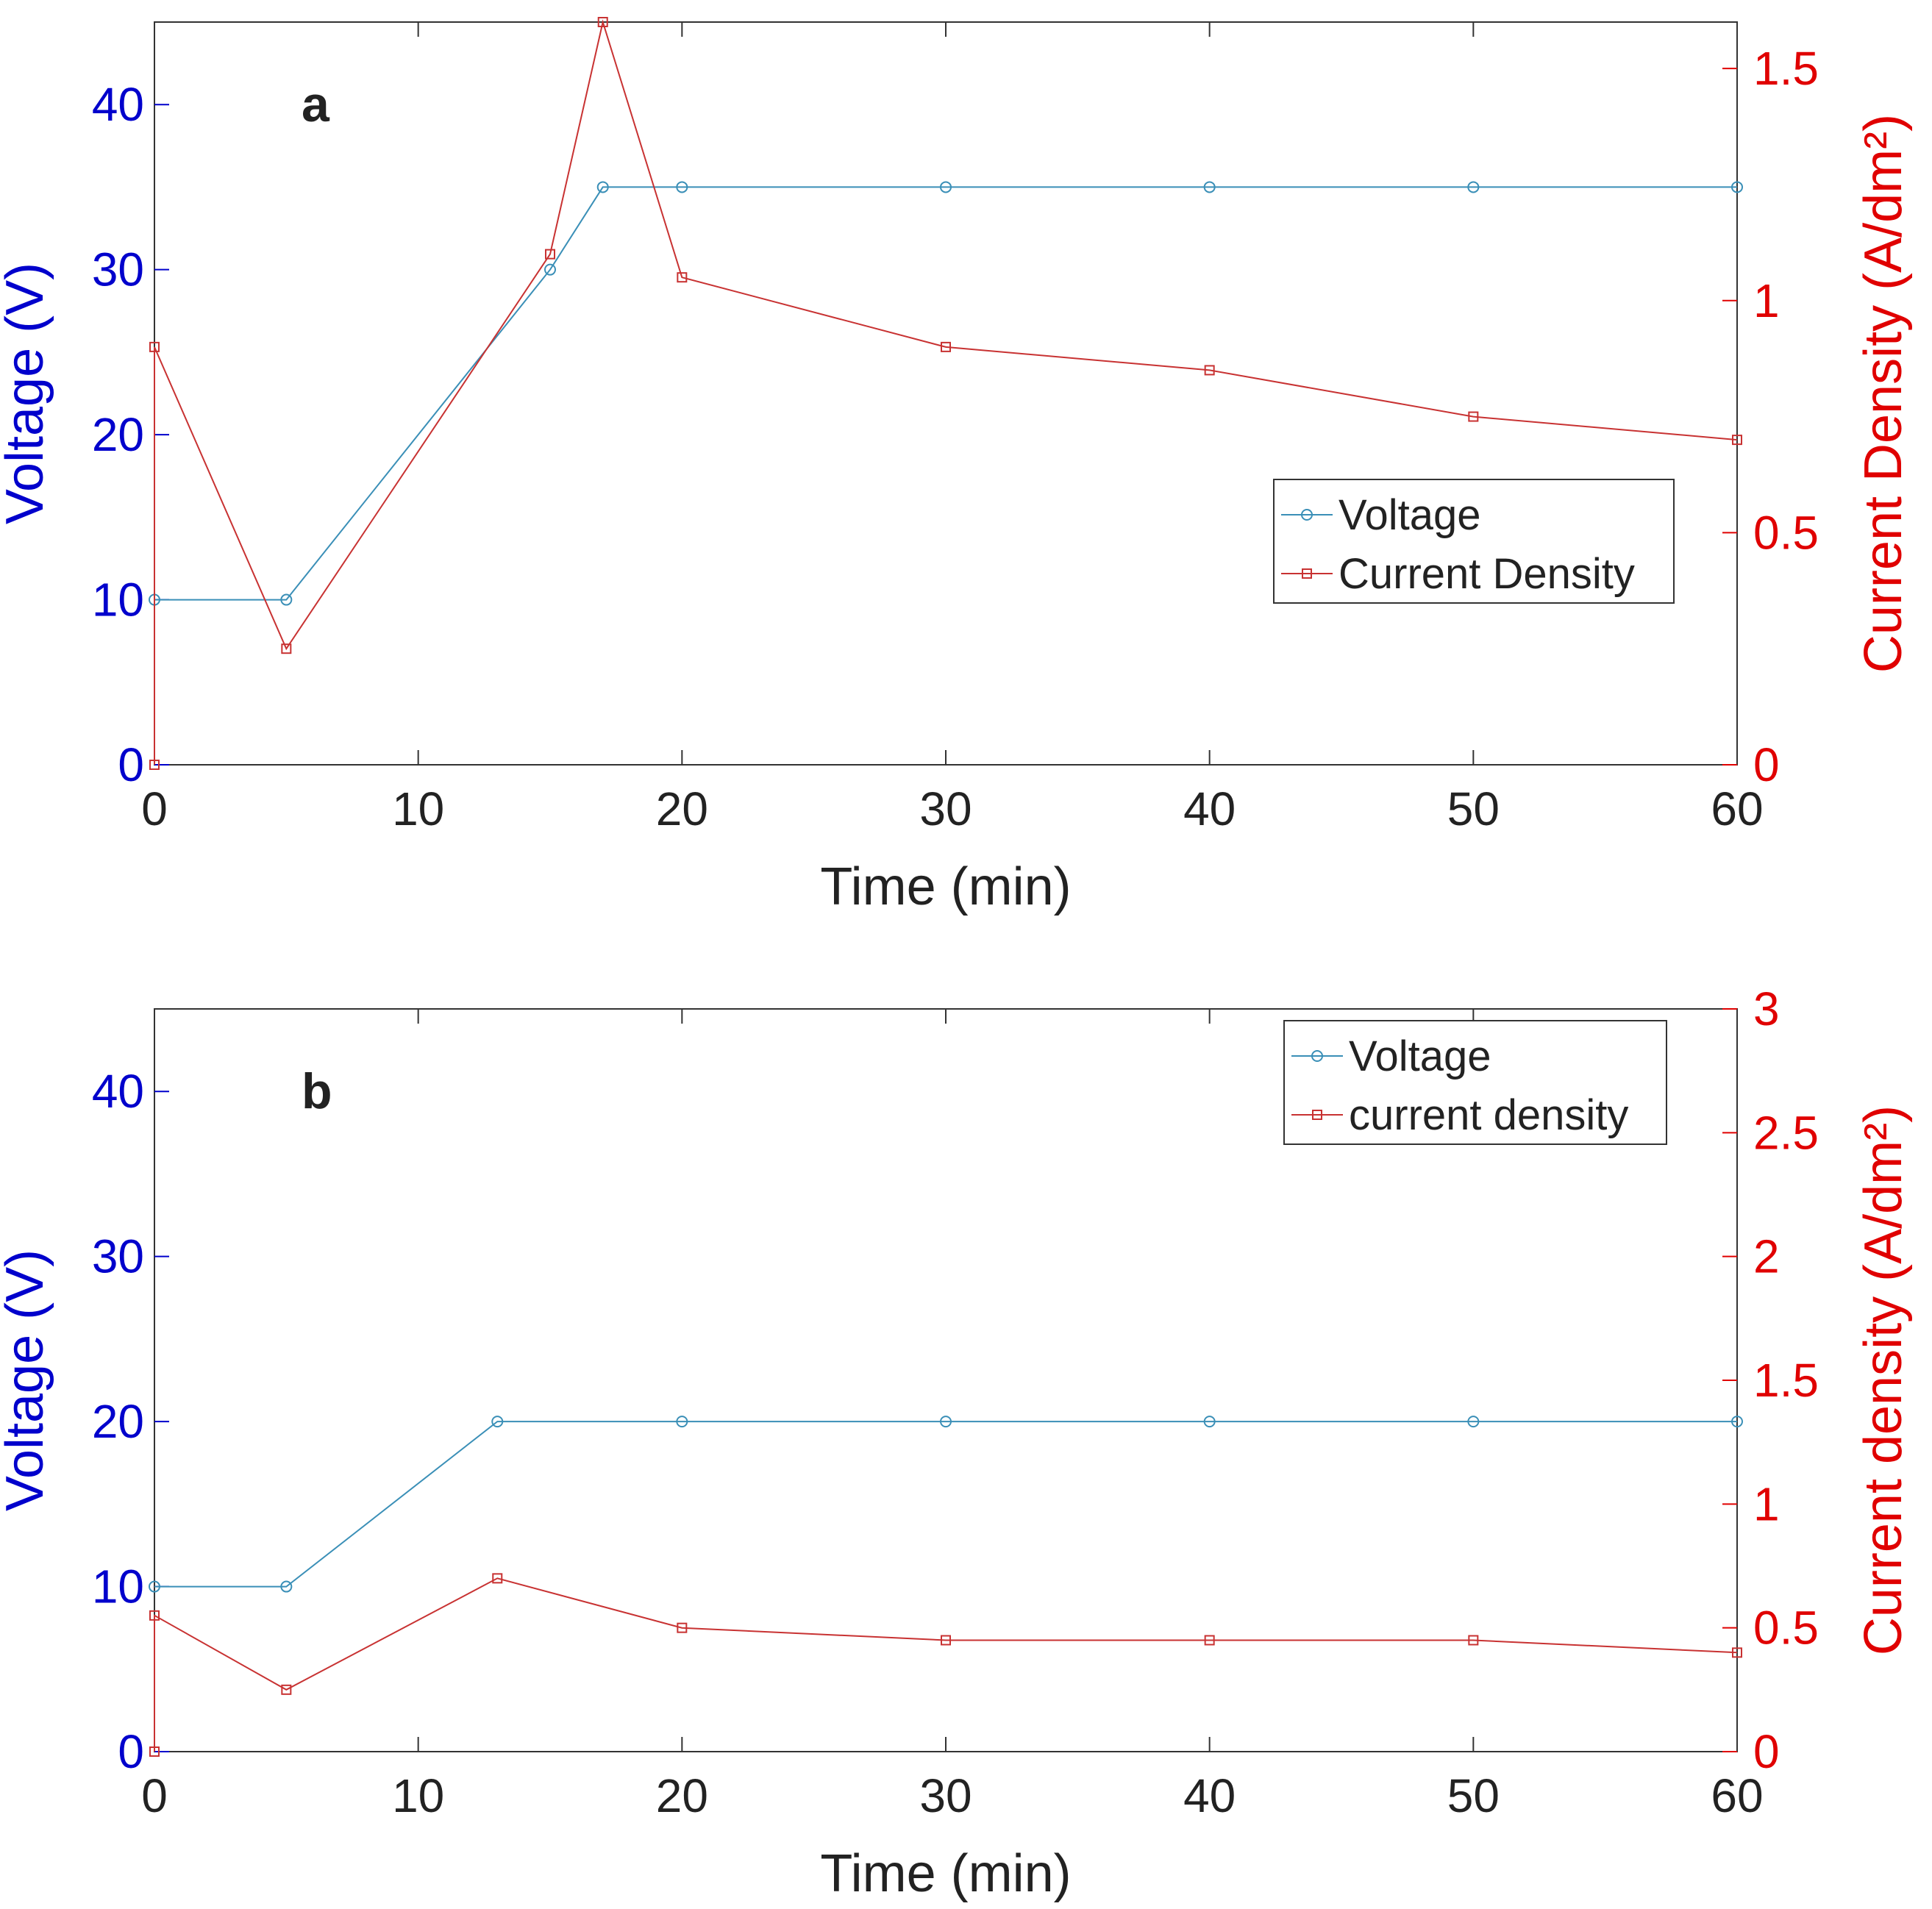 This screenshot has width=1932, height=1909. Describe the element at coordinates (1883, 1380) in the screenshot. I see `right-y-axis-label: Current density (A/dm²)` at that location.